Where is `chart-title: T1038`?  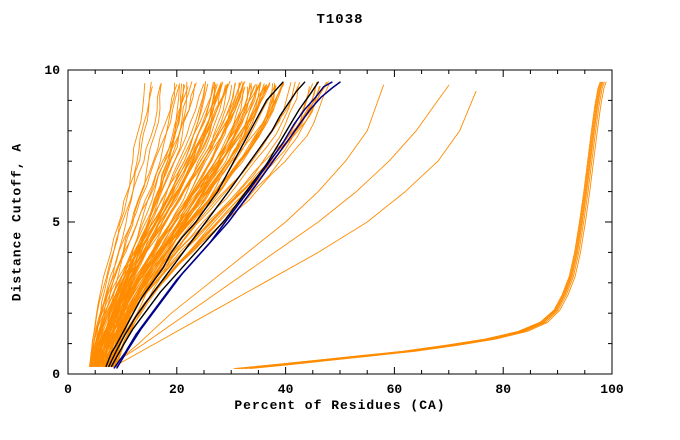 chart-title: T1038 is located at coordinates (340, 20).